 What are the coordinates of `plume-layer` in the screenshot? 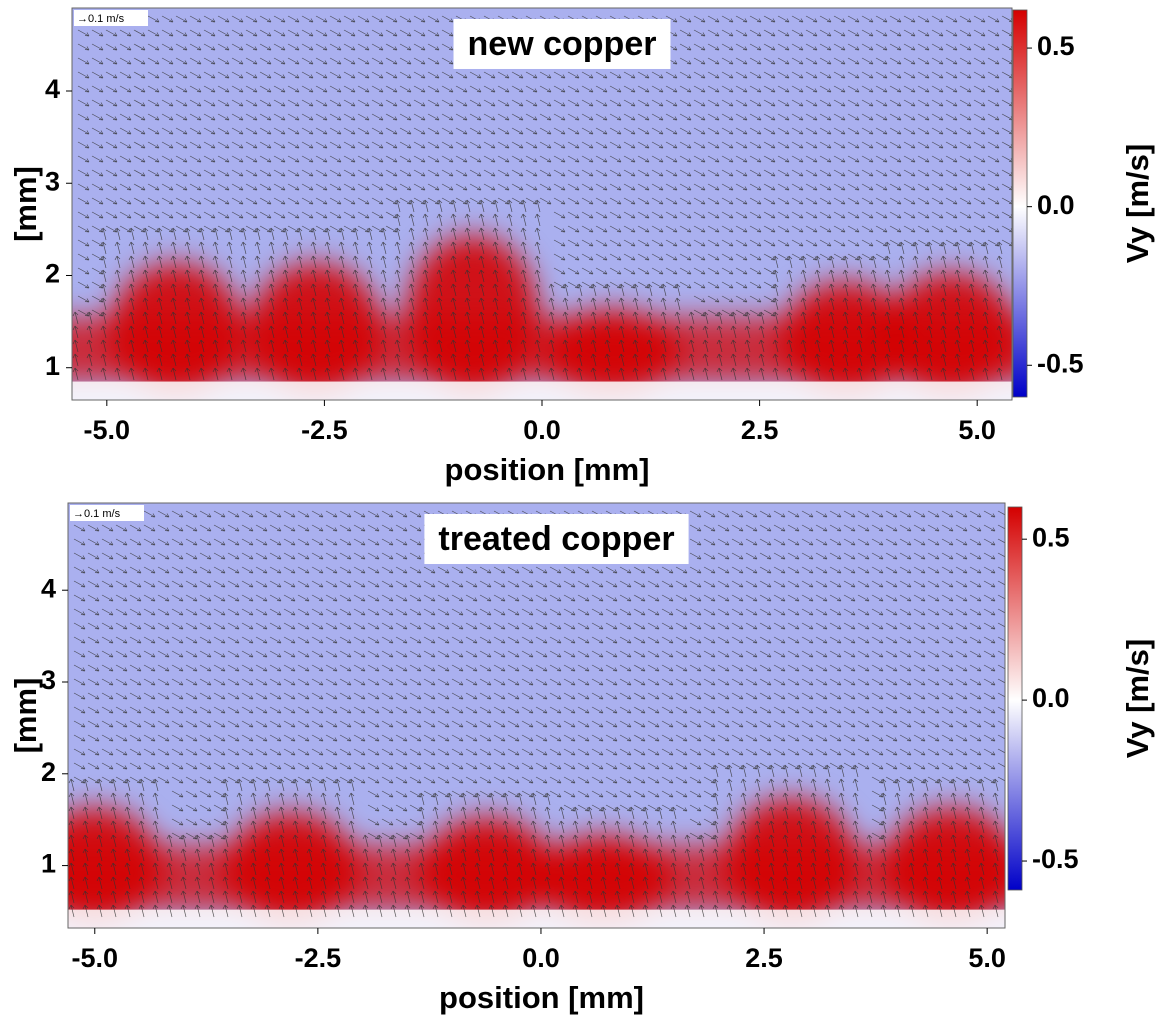 It's located at (542, 316).